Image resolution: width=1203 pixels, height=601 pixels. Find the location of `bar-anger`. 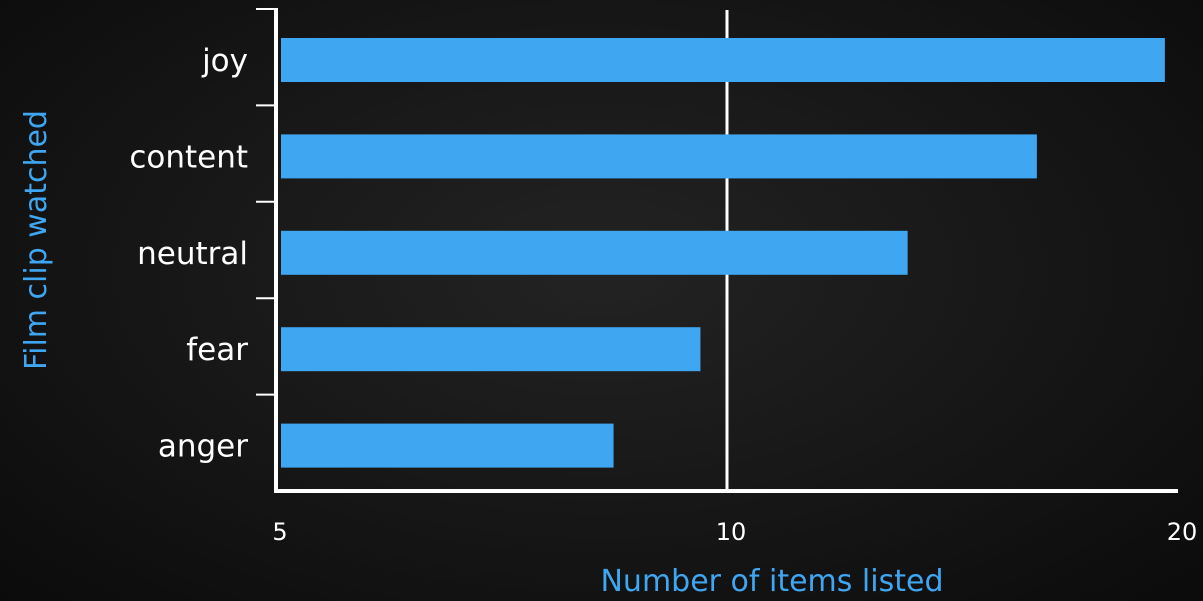

bar-anger is located at coordinates (447, 445).